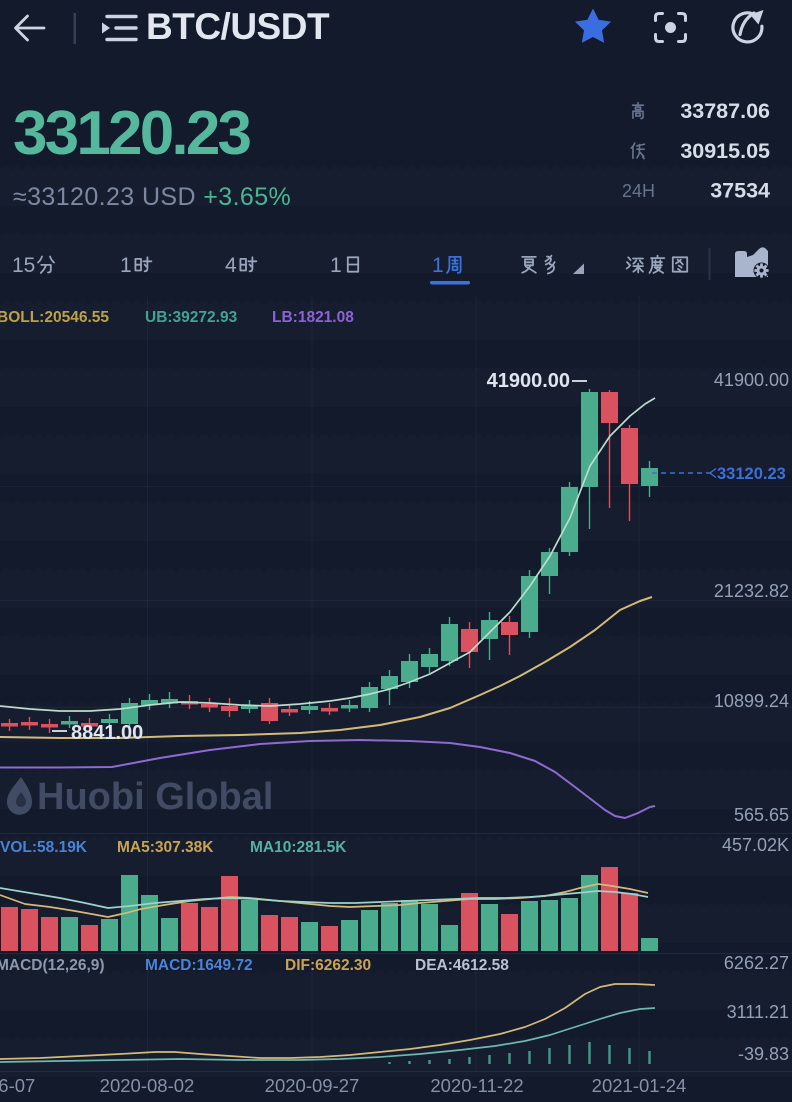 The width and height of the screenshot is (792, 1102). I want to click on svg-text: 33787.06, so click(725, 111).